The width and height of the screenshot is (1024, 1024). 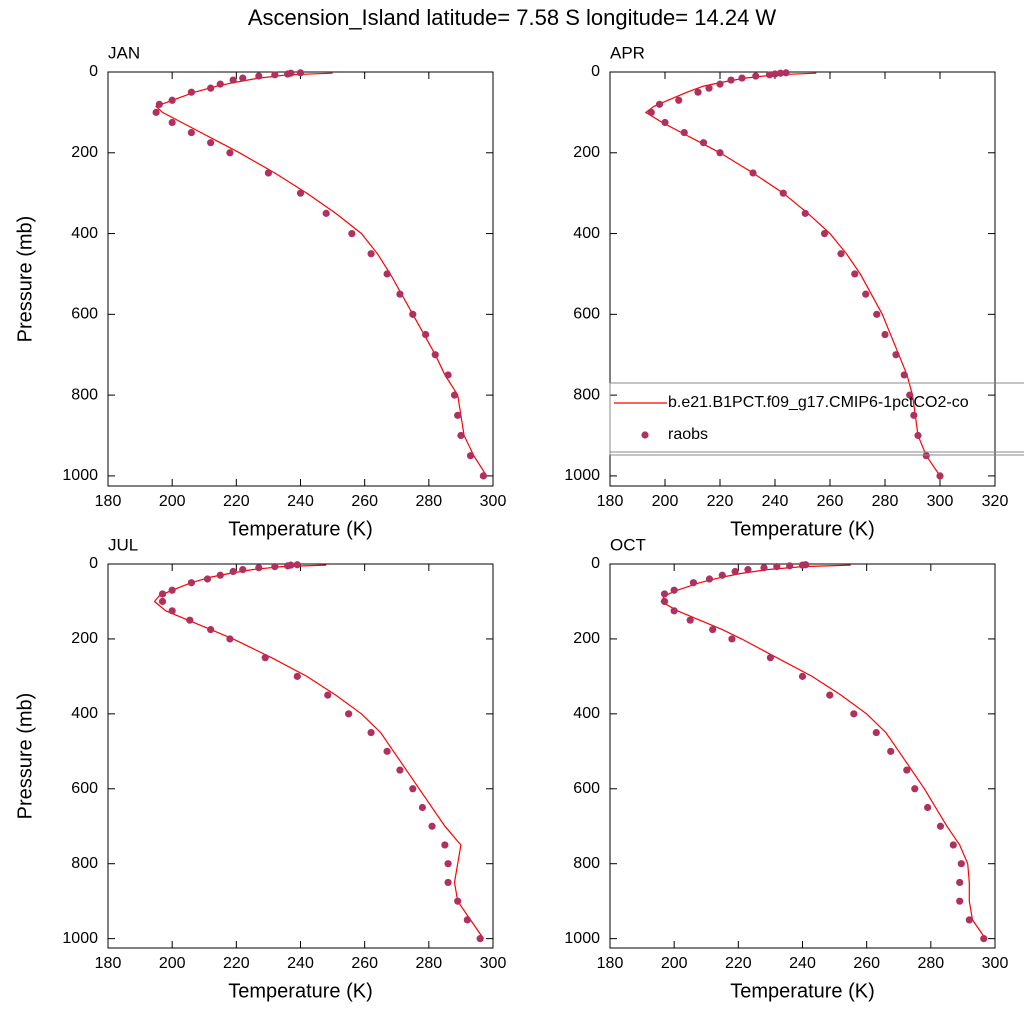 I want to click on x-axis-label: Temperature (K), so click(x=300, y=529).